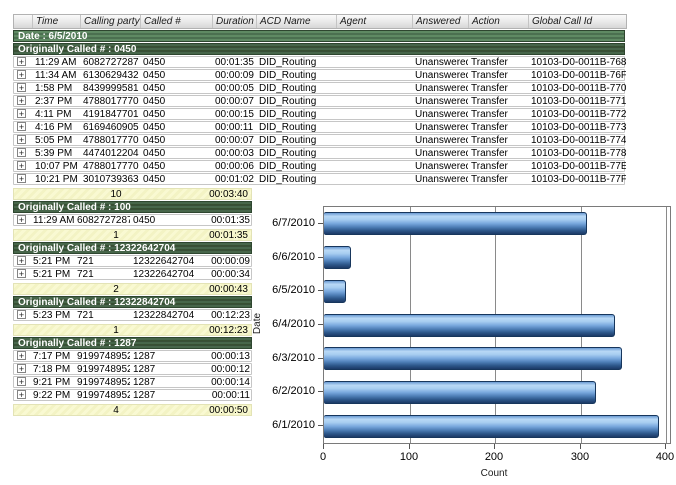  I want to click on cell-duration: 00:00:05, so click(234, 88).